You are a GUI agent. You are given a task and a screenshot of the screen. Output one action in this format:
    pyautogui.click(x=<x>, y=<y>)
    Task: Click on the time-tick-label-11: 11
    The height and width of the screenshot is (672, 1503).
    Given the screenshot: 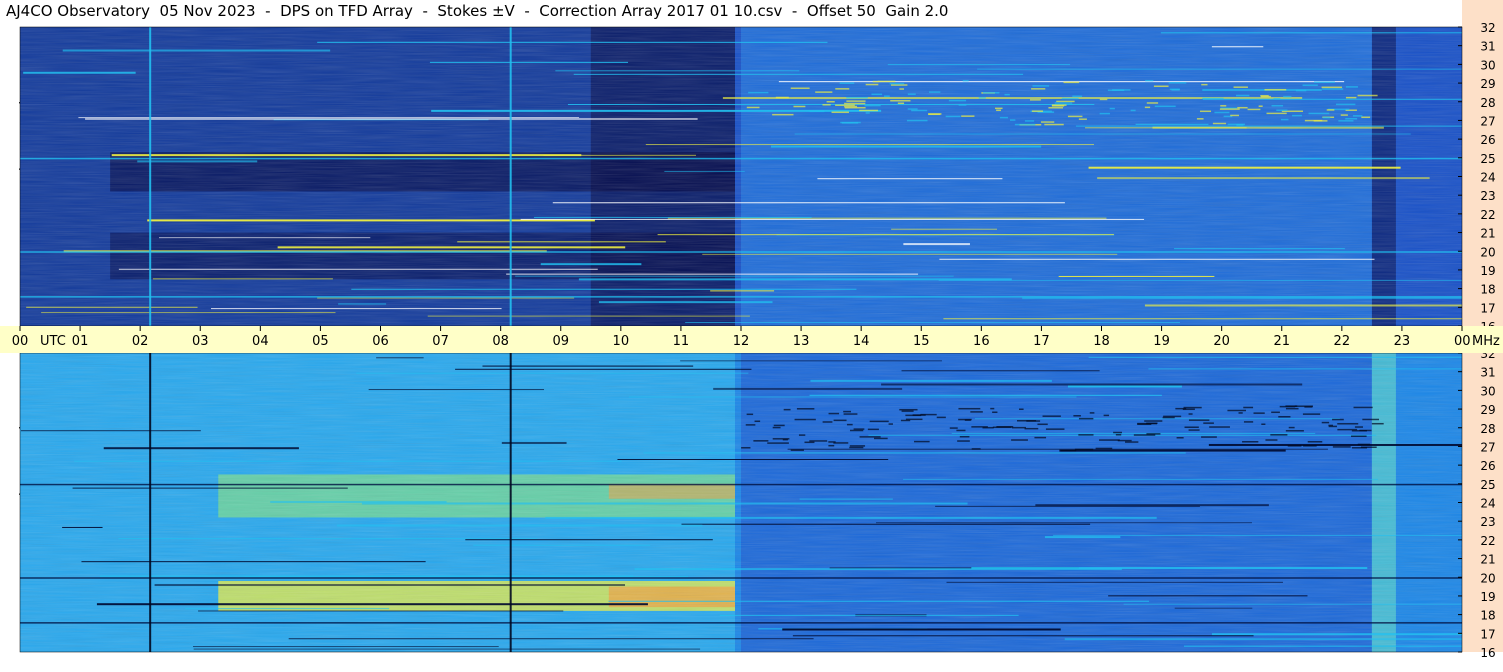 What is the action you would take?
    pyautogui.click(x=681, y=341)
    